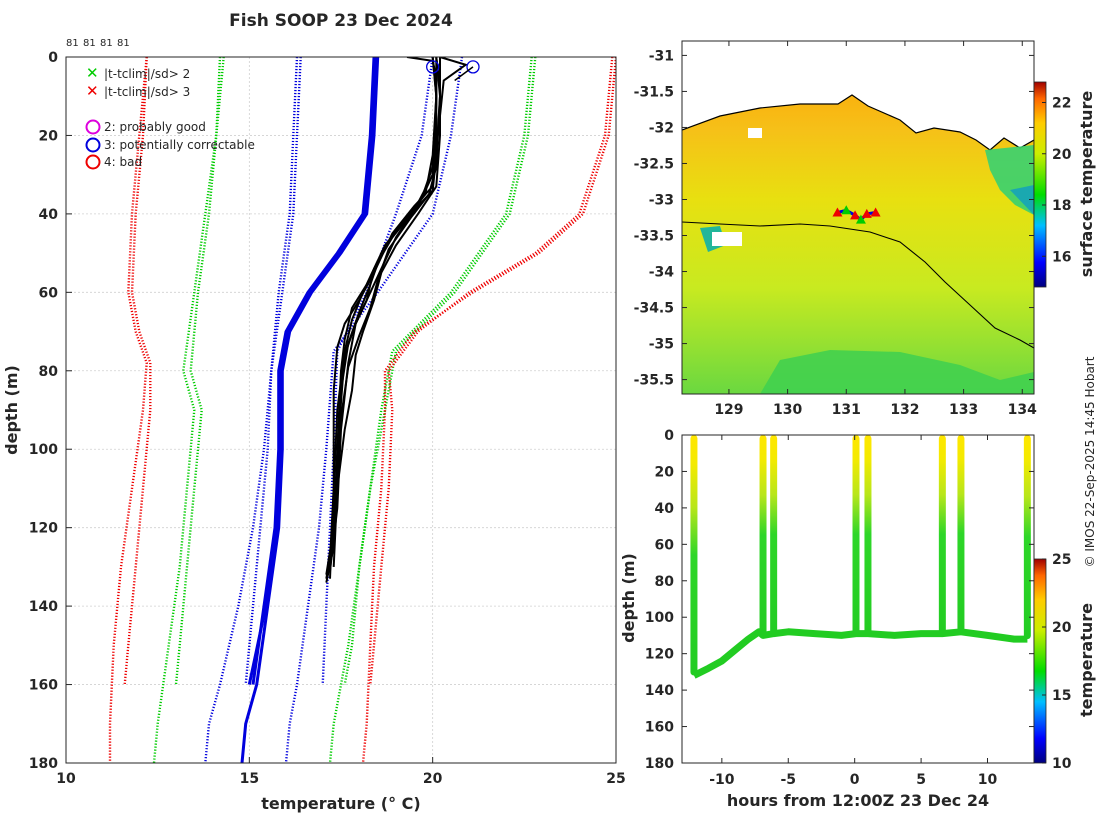 The image size is (1100, 820). Describe the element at coordinates (43, 686) in the screenshot. I see `y-tick-label: 160` at that location.